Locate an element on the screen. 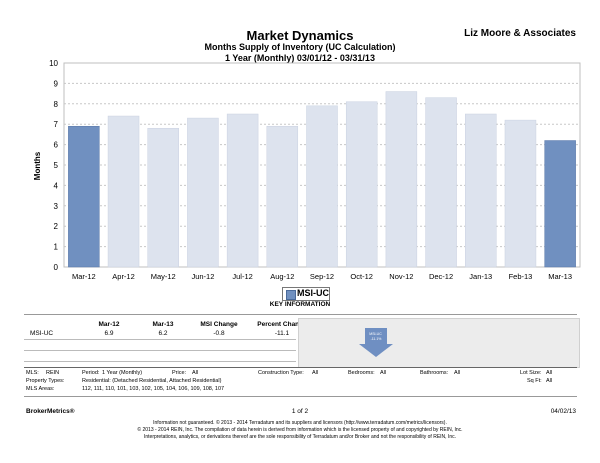  arrow-head is located at coordinates (376, 350).